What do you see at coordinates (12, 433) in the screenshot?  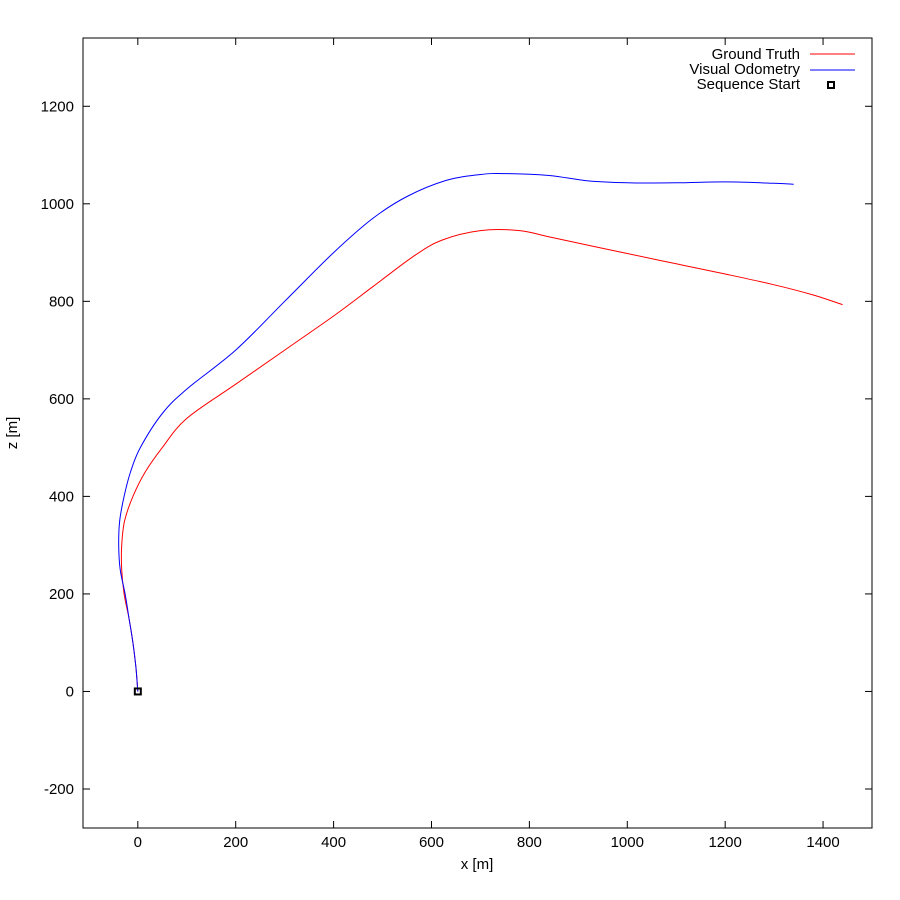 I see `y-axis-label: z [m]` at bounding box center [12, 433].